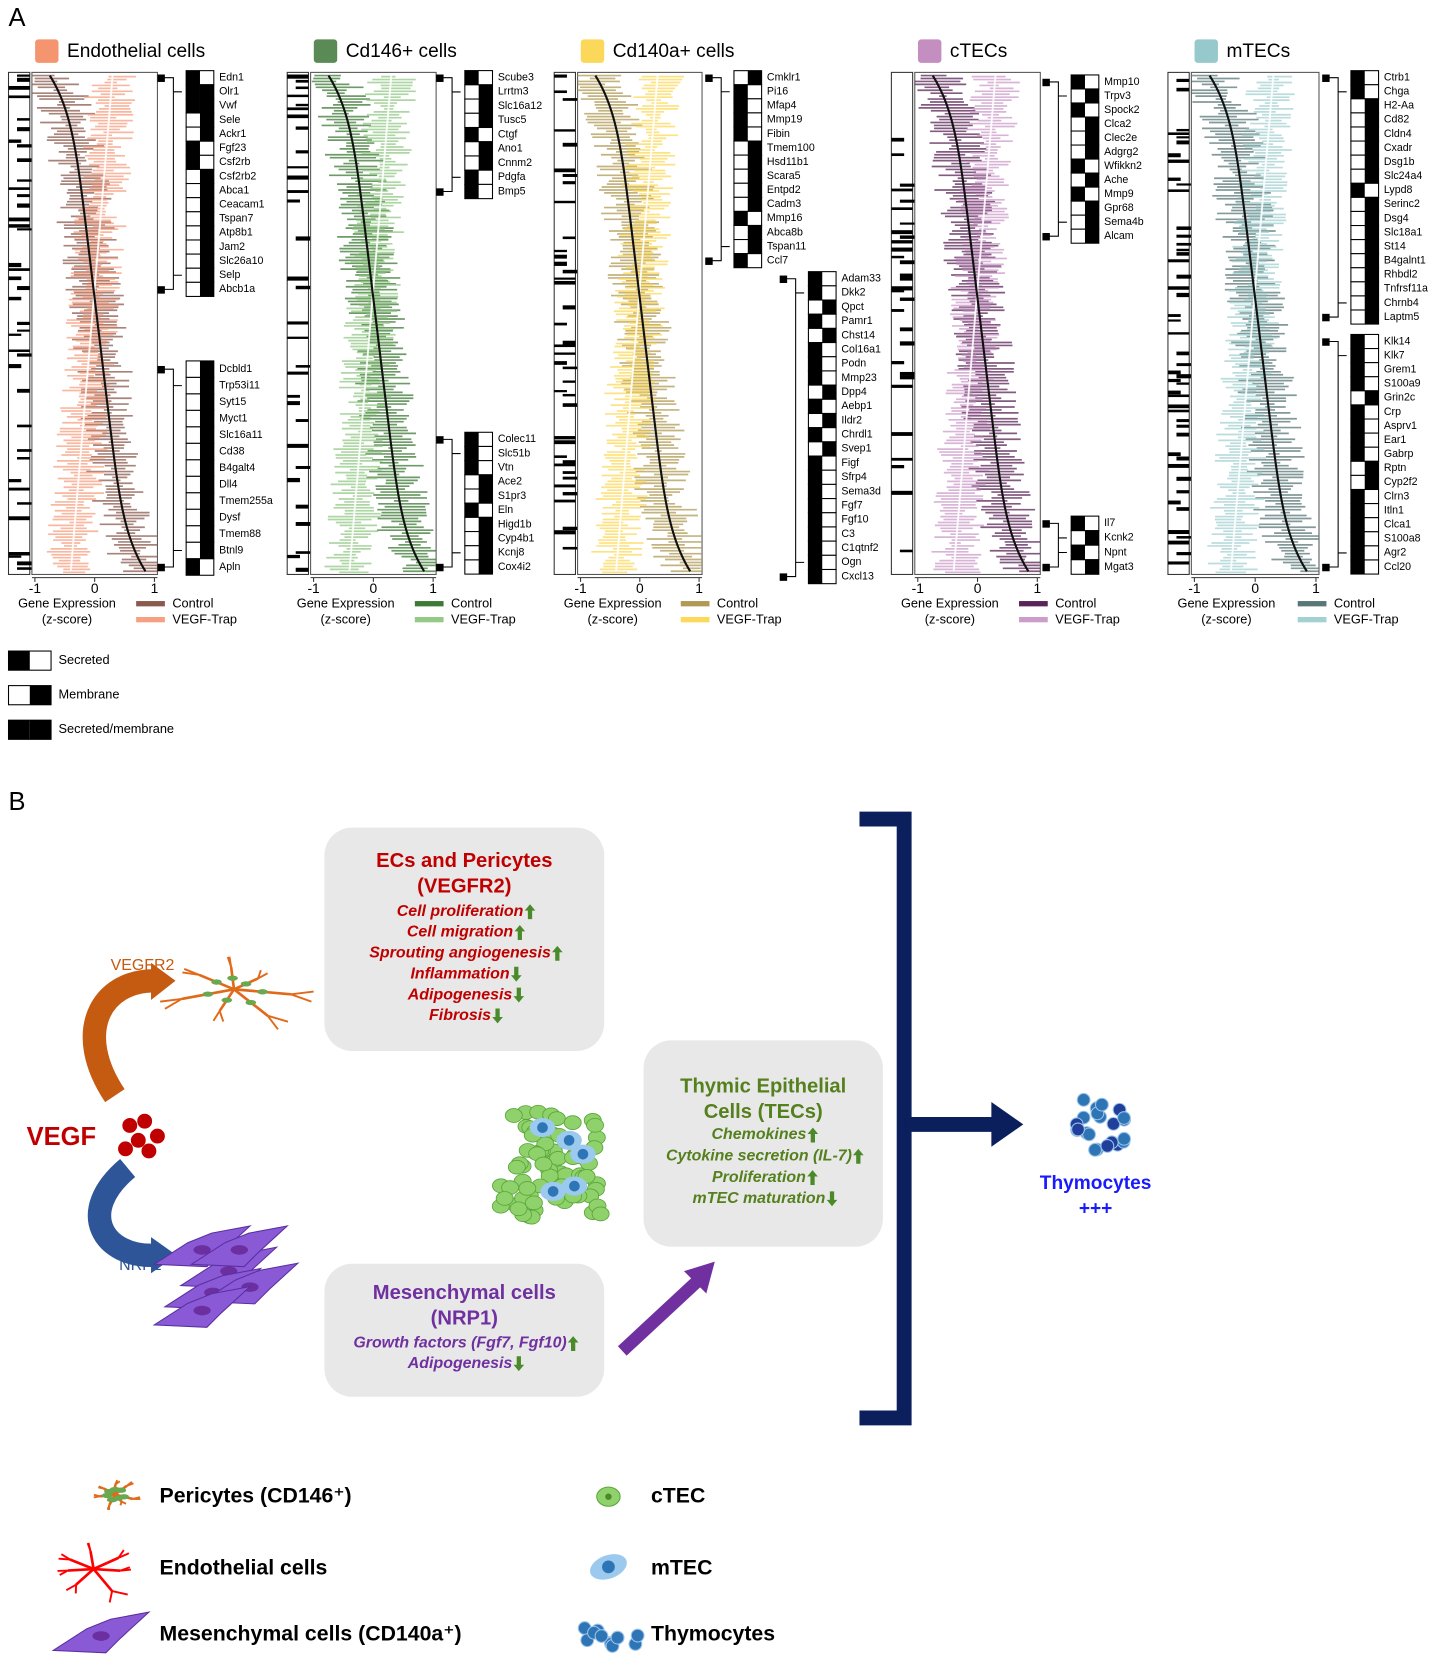 This screenshot has width=1436, height=1668. What do you see at coordinates (763, 1112) in the screenshot?
I see `box-title: Cells (TECs)` at bounding box center [763, 1112].